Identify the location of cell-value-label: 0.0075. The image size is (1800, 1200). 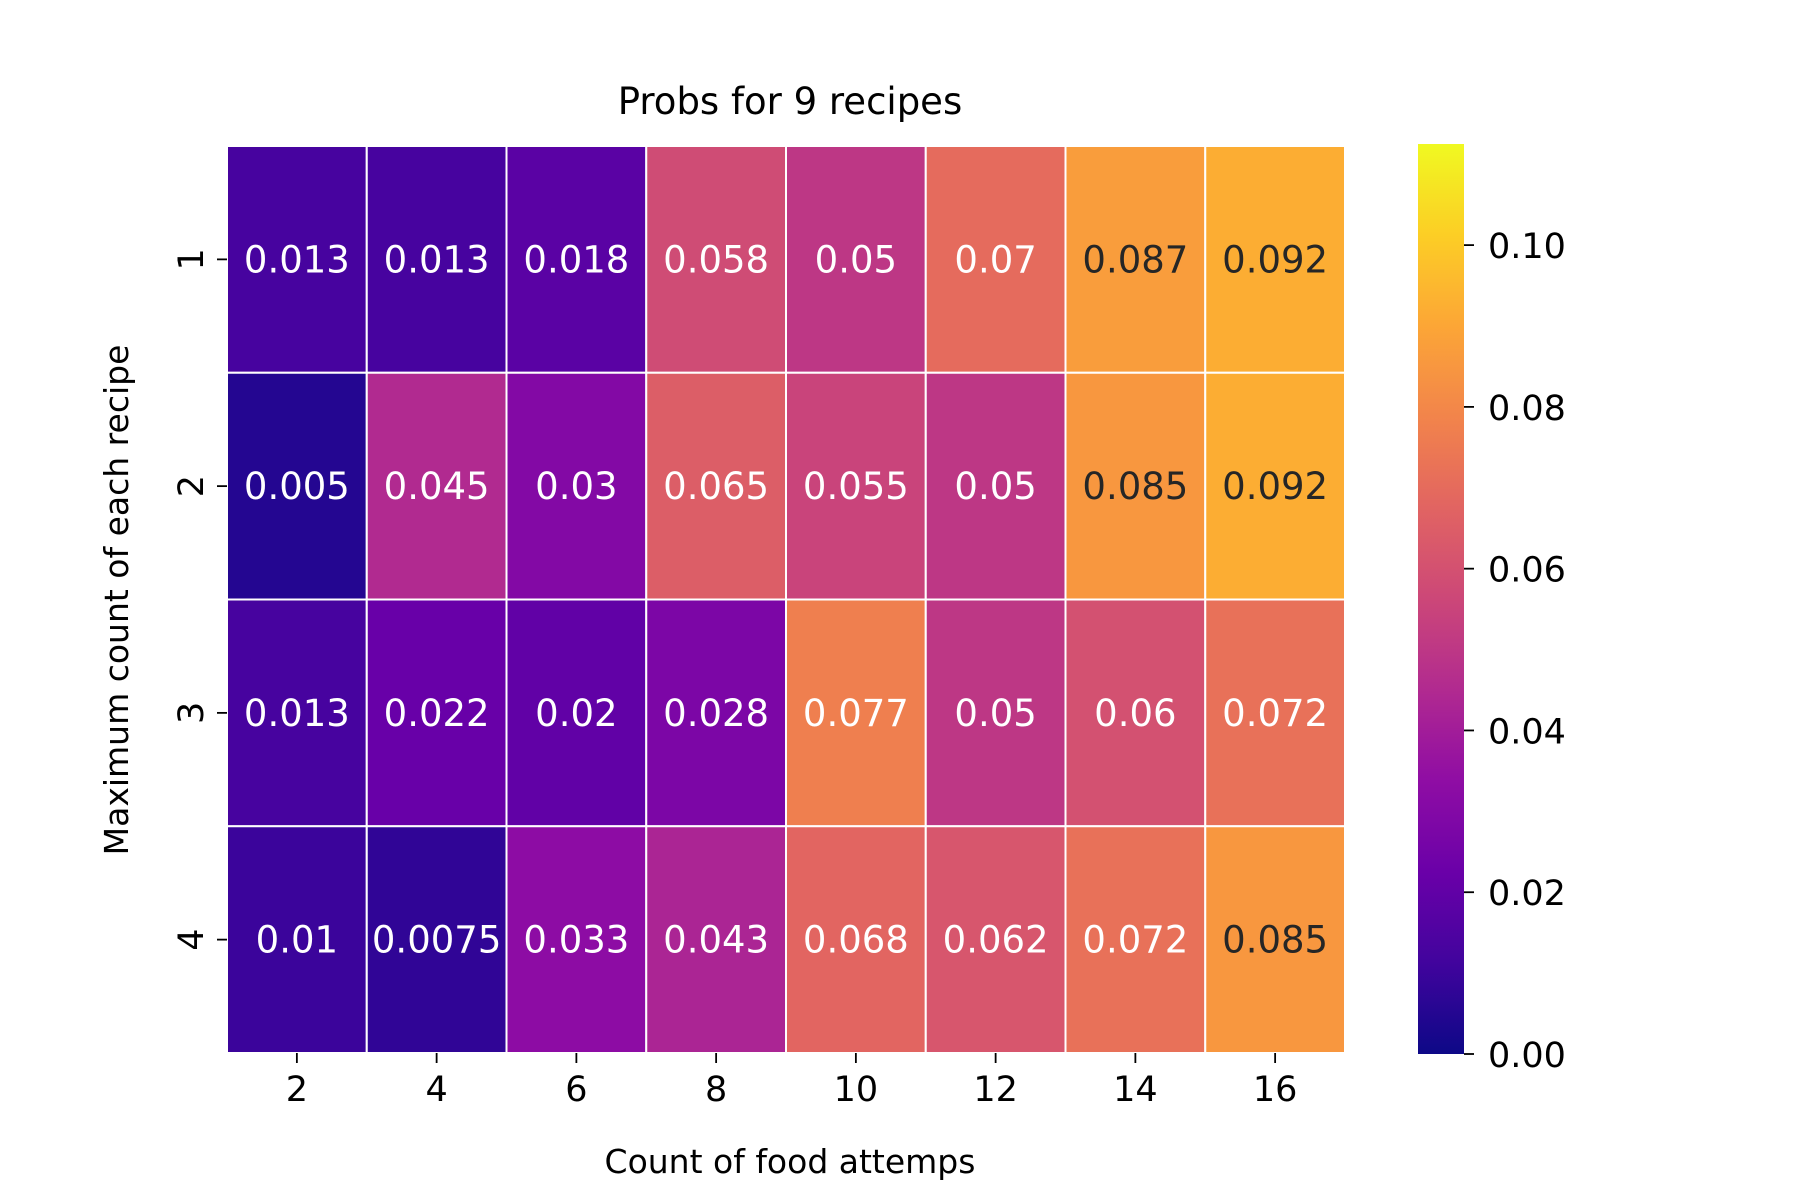
(436, 940).